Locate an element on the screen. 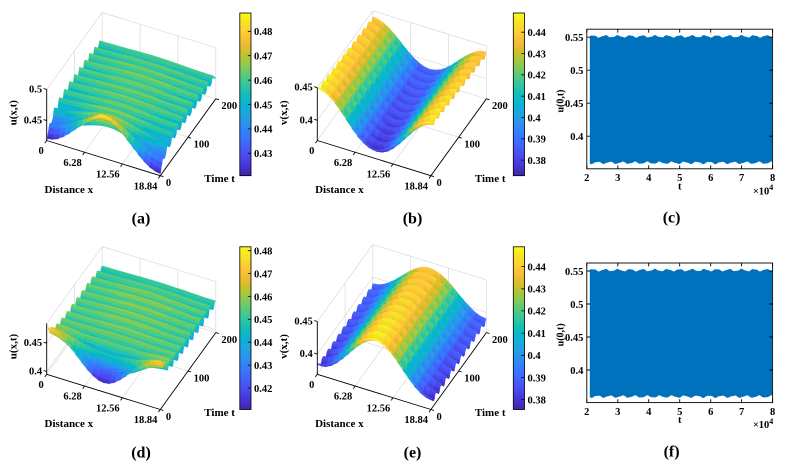 This screenshot has height=466, width=794. svg-text: 5 is located at coordinates (679, 178).